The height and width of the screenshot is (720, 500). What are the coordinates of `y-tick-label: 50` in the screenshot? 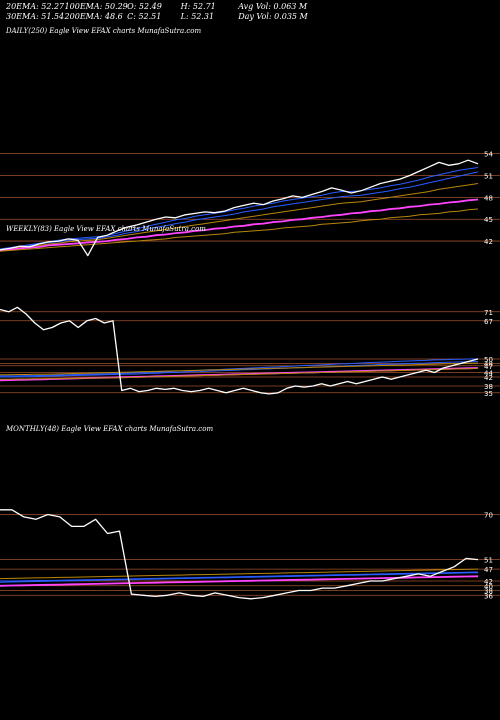 It's located at (488, 360).